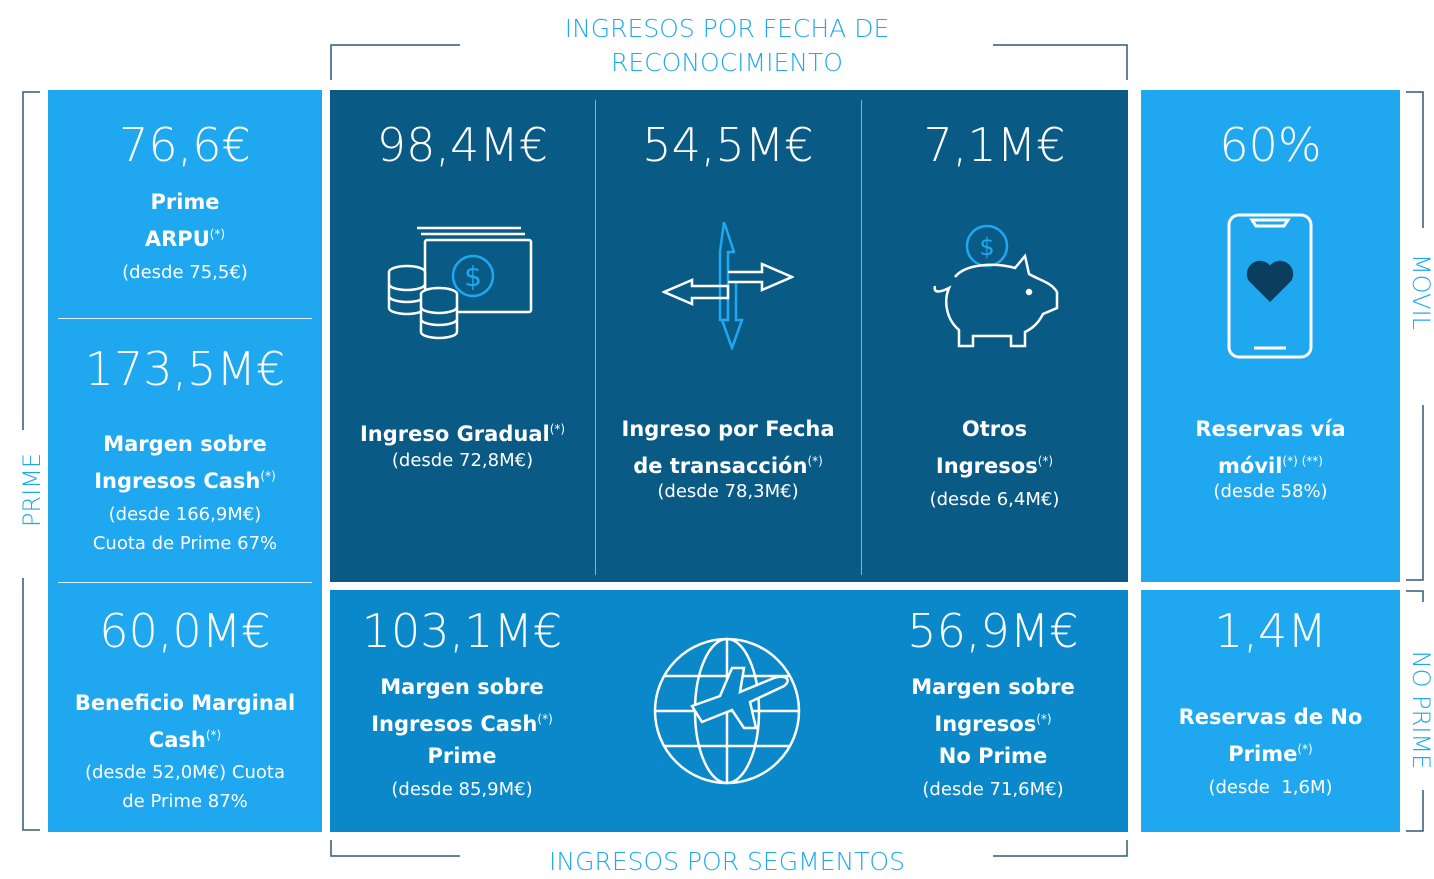 Image resolution: width=1434 pixels, height=879 pixels. What do you see at coordinates (454, 434) in the screenshot?
I see `label-text: Ingreso Gradual` at bounding box center [454, 434].